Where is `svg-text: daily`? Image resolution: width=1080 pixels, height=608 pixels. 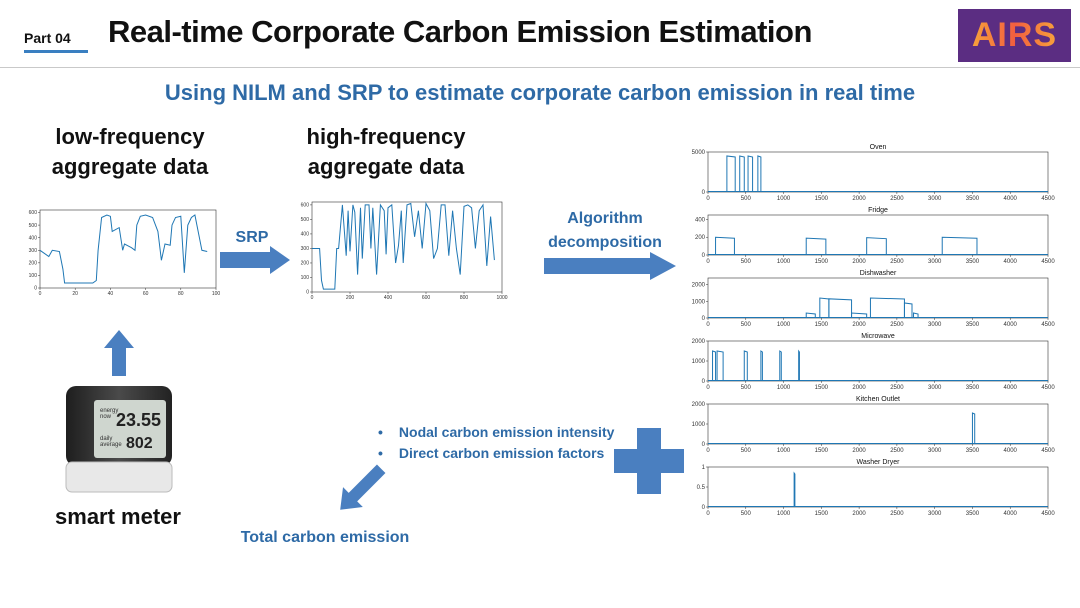
svg-text: daily is located at coordinates (106, 439).